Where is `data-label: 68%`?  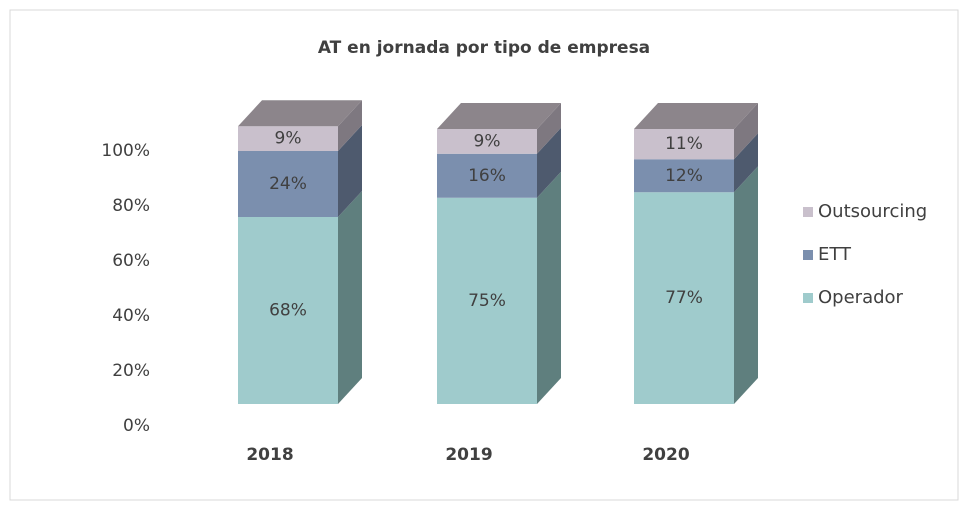 data-label: 68% is located at coordinates (288, 311).